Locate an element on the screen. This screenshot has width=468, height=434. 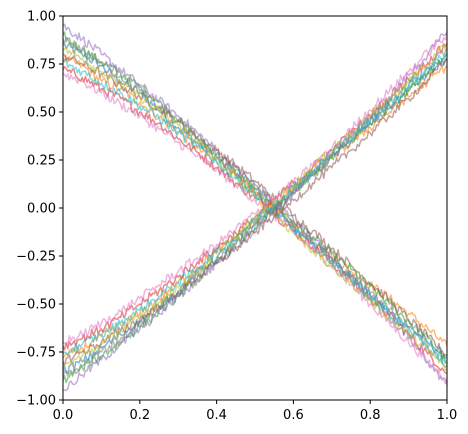
x-tick-label: 0.0 is located at coordinates (63, 415).